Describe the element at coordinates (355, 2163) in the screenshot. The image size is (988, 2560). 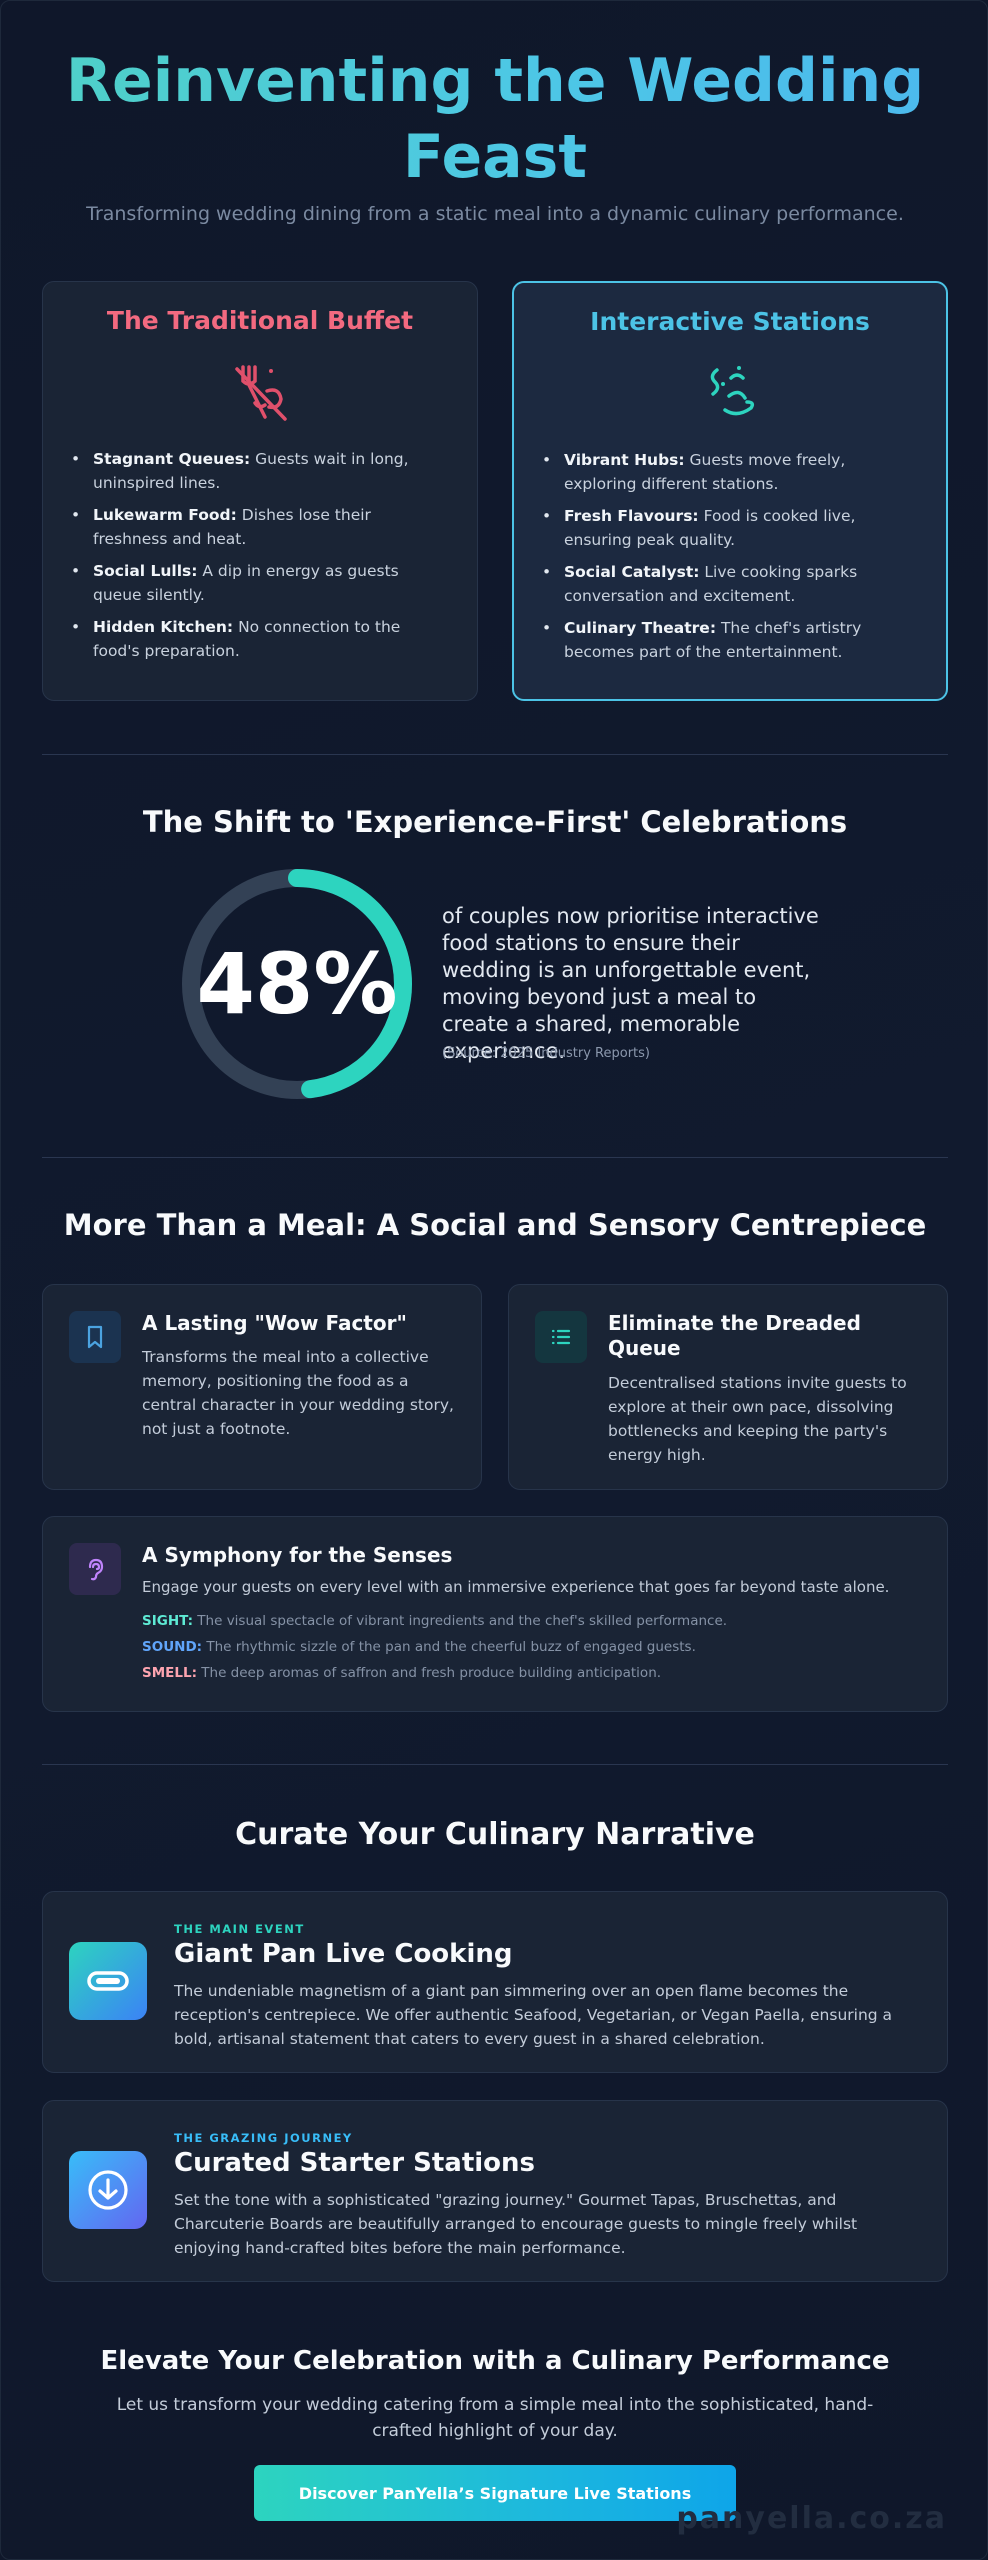
I see `menu-title: Curated Starter Stations` at that location.